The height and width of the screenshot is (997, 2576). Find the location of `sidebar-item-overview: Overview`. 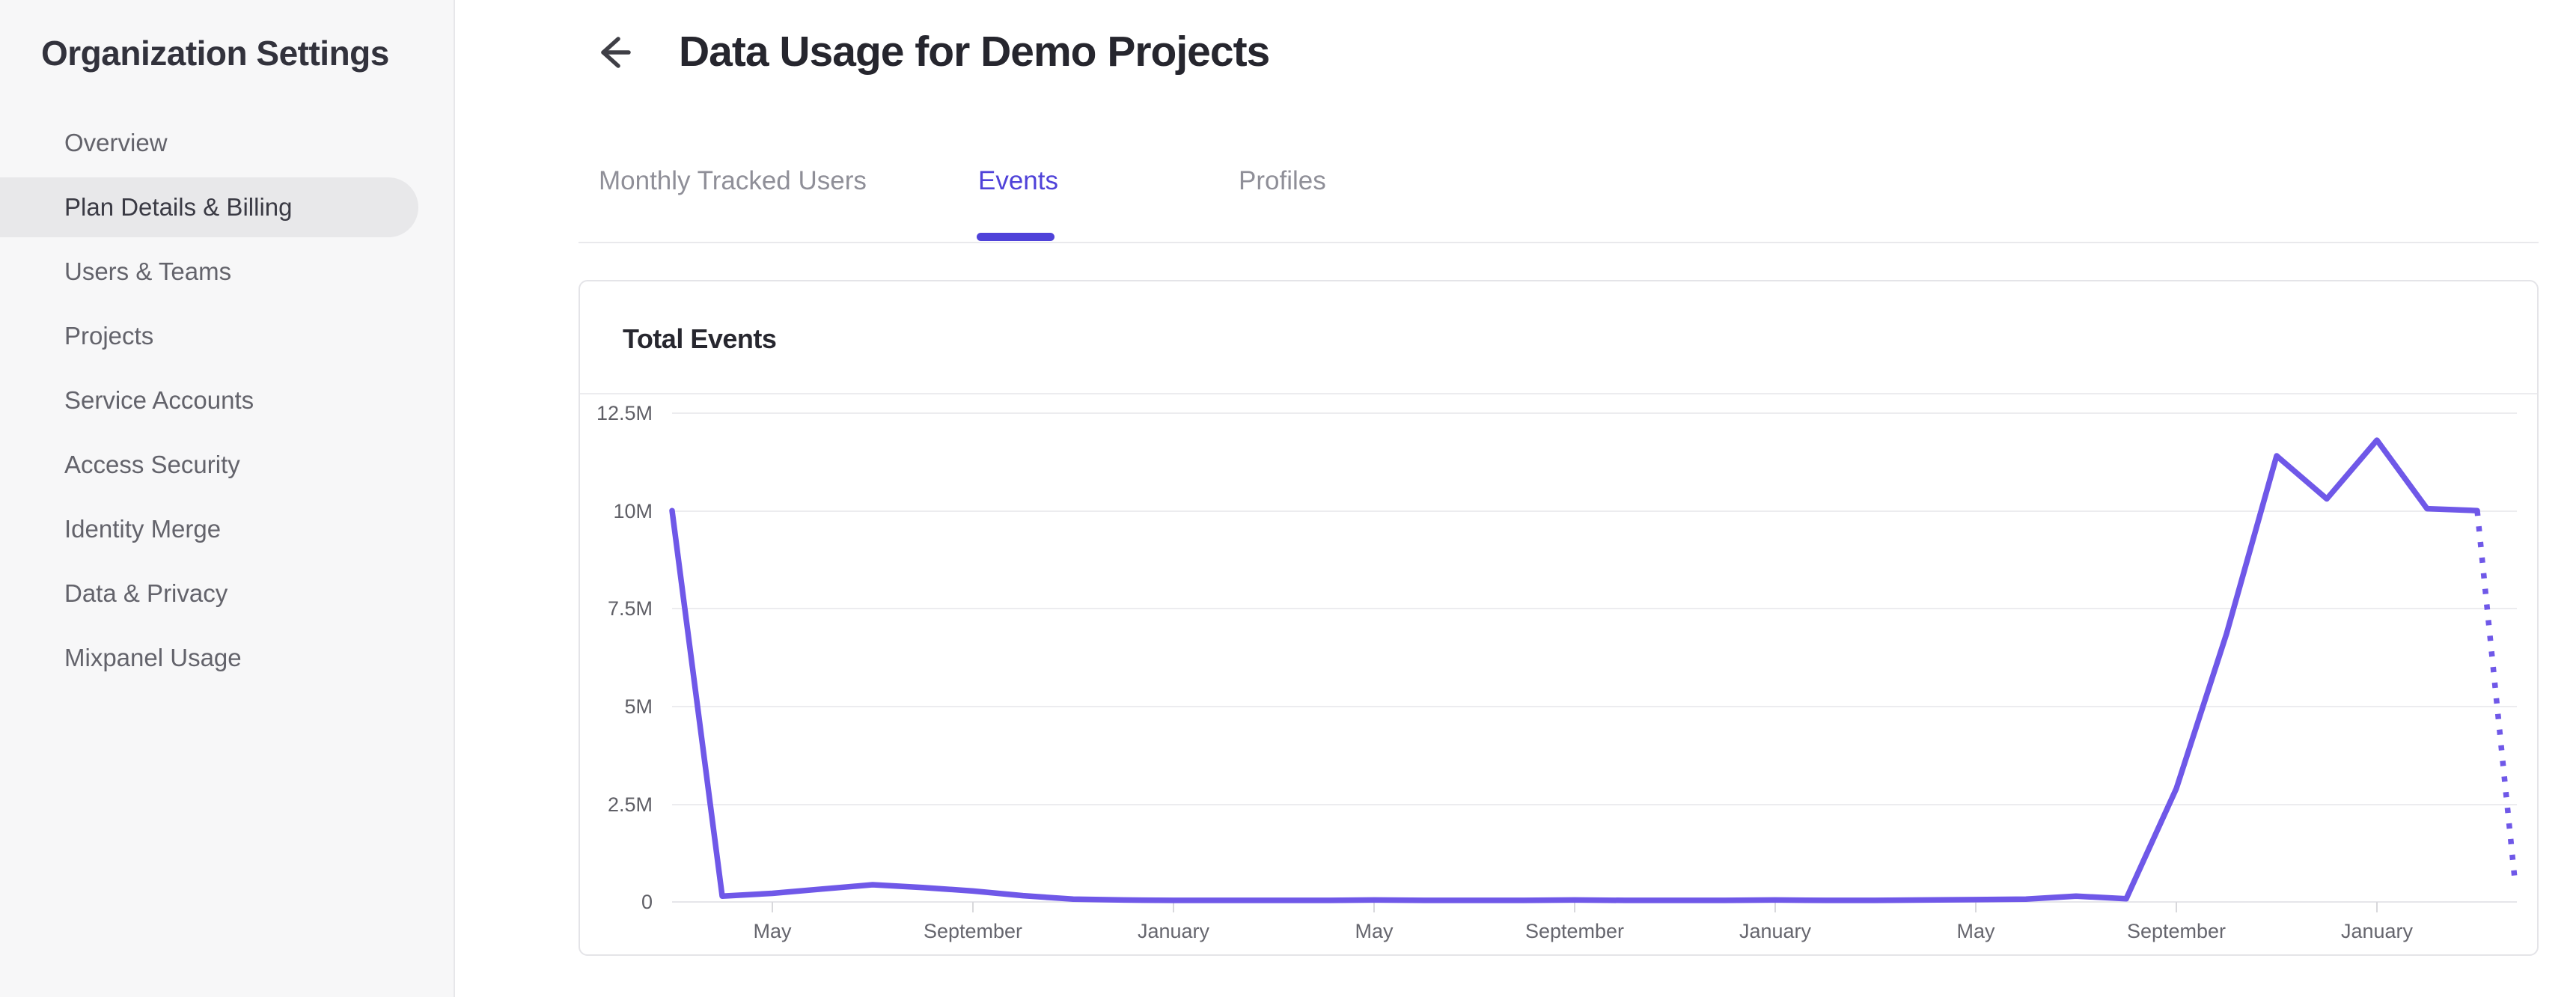

sidebar-item-overview: Overview is located at coordinates (116, 142).